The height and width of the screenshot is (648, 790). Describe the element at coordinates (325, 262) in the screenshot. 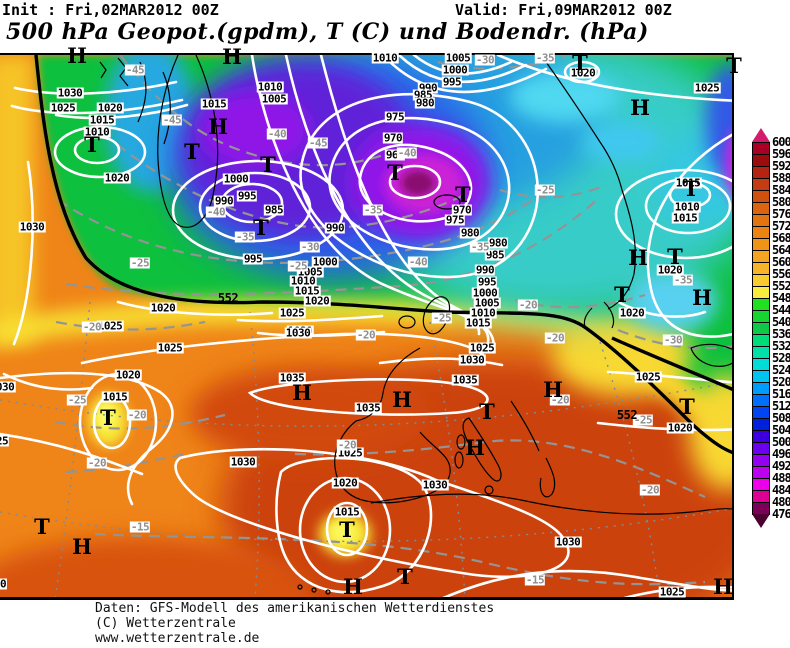

I see `isobar-label: 1000` at that location.